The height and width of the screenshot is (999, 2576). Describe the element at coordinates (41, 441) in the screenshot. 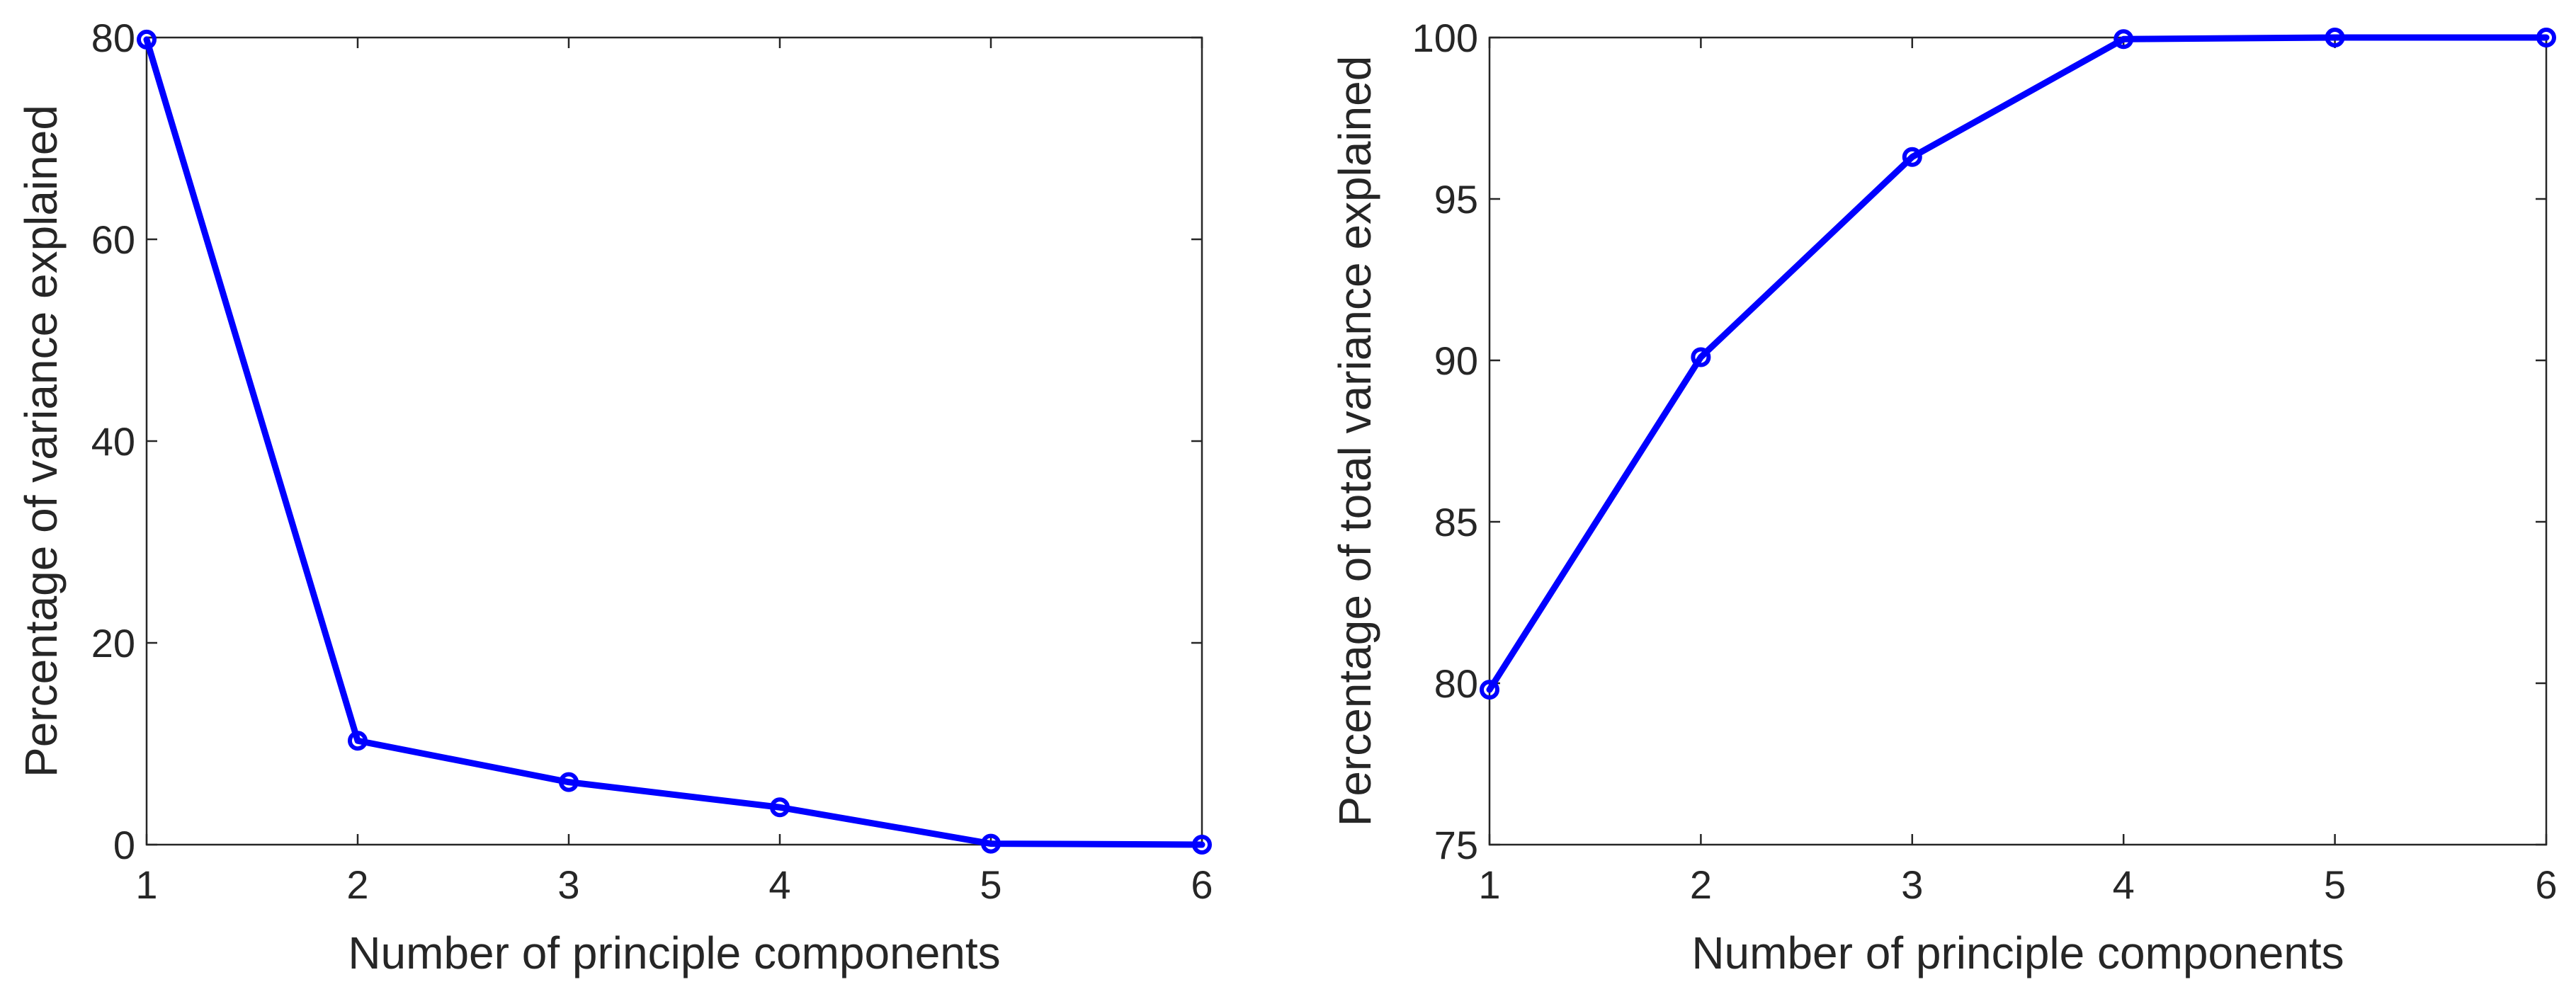

I see `left-y-axis-label: Percentage of variance explained` at that location.